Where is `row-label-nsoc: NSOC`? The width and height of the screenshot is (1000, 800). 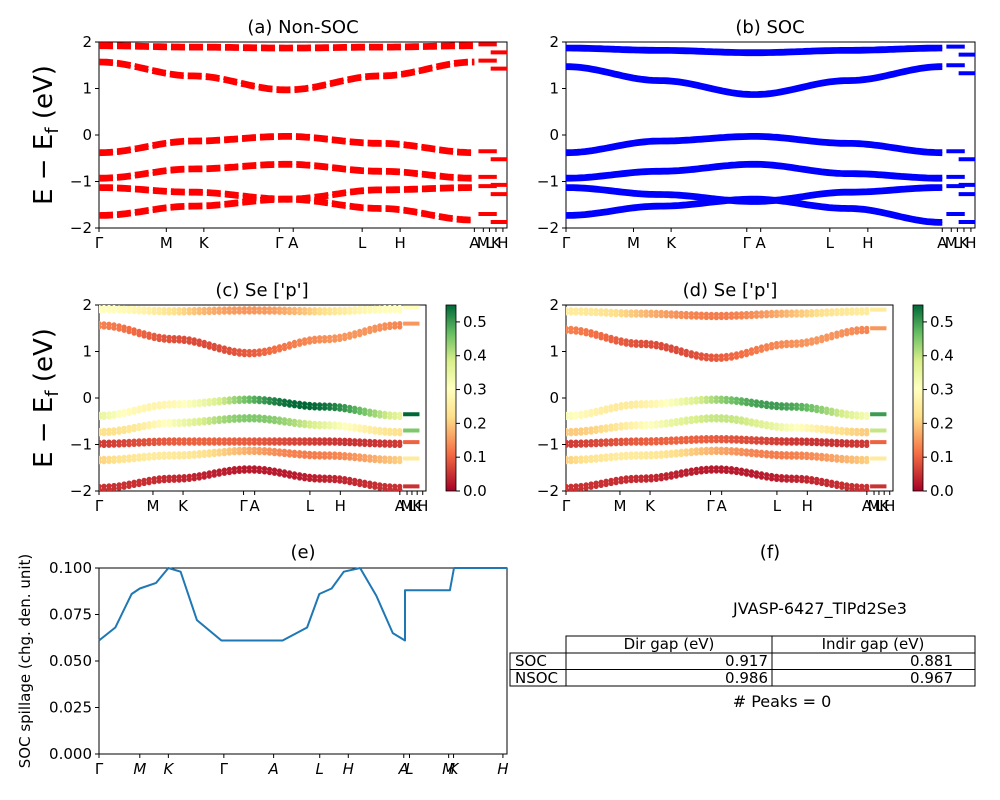 row-label-nsoc: NSOC is located at coordinates (536, 678).